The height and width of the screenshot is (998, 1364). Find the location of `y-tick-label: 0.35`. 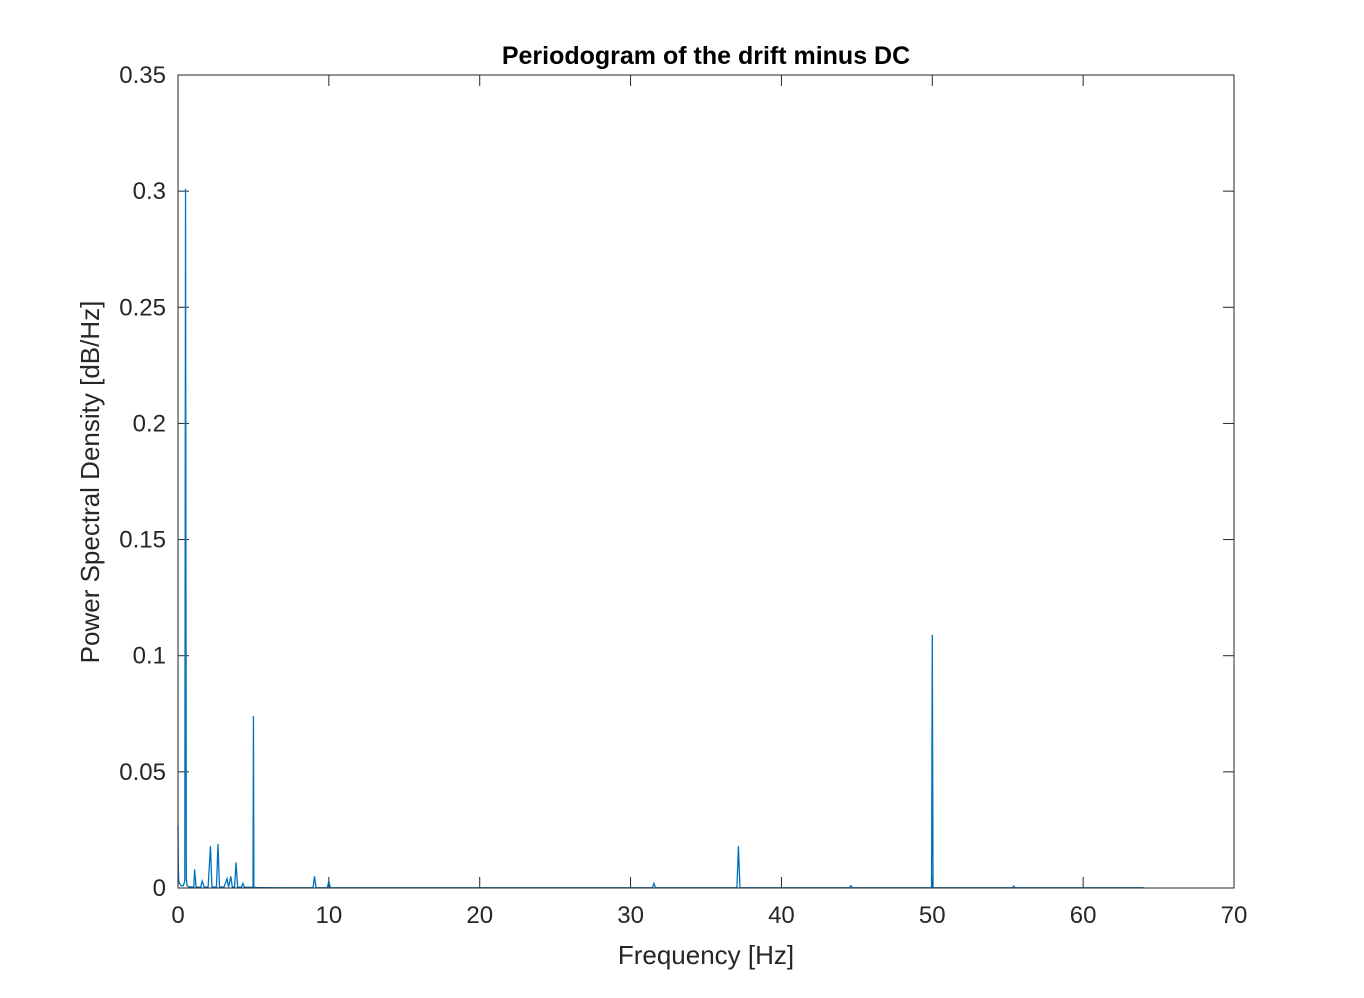

y-tick-label: 0.35 is located at coordinates (142, 75).